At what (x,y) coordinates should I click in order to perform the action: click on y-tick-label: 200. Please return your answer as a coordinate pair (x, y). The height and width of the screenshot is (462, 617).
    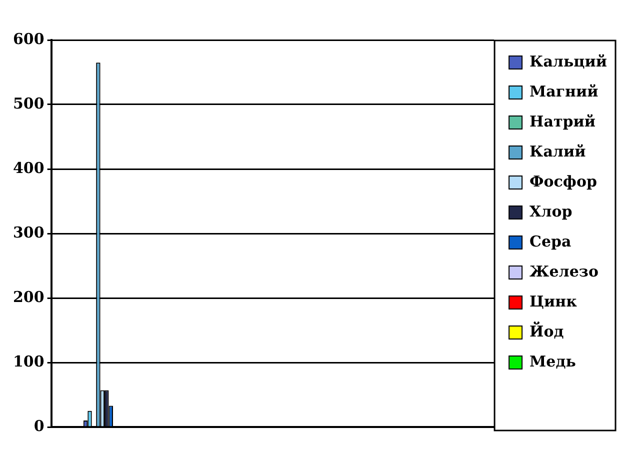
    Looking at the image, I should click on (28, 297).